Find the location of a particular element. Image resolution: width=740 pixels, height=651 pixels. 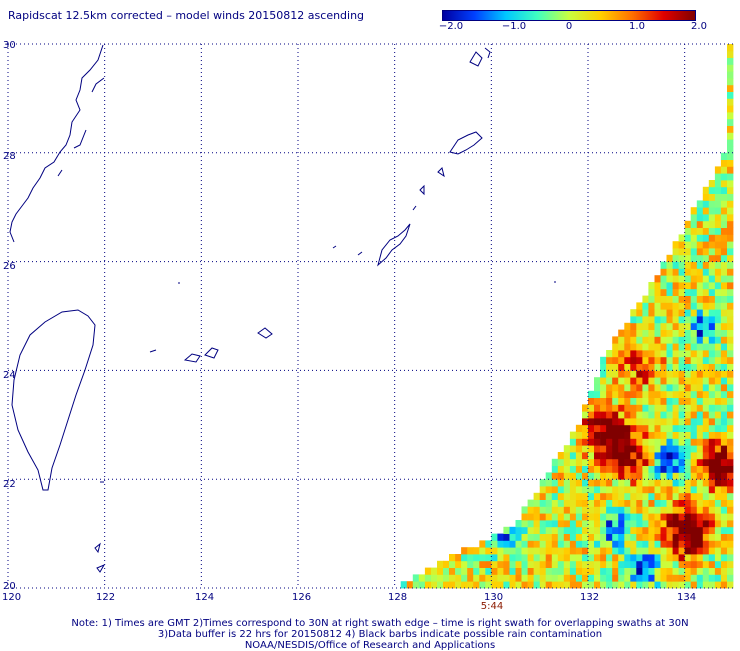

lon-label-126: 126 is located at coordinates (302, 597).